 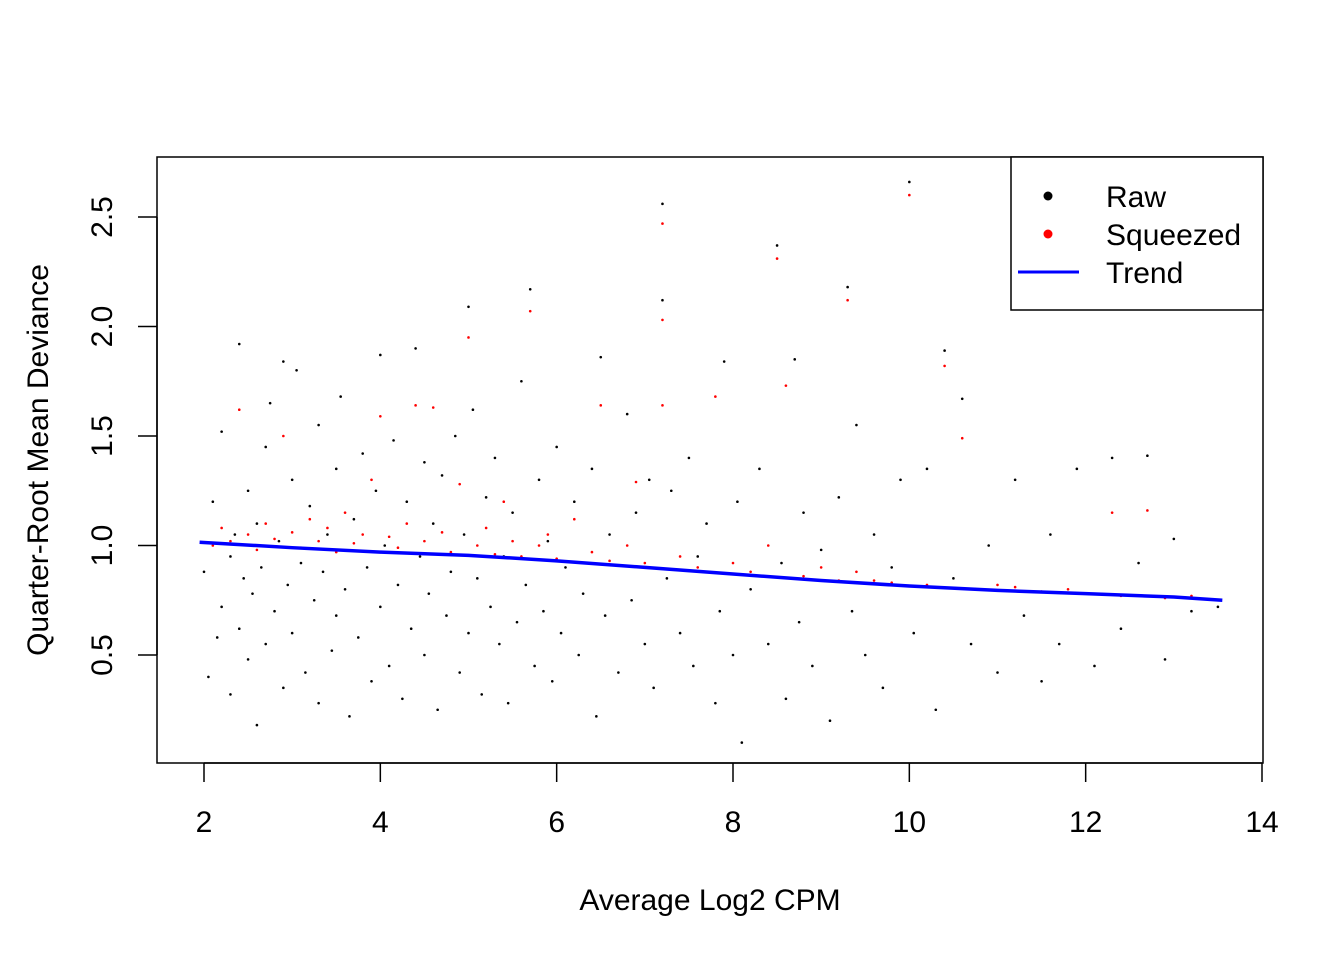 I want to click on x-axis-label: Average Log2 CPM, so click(x=709, y=900).